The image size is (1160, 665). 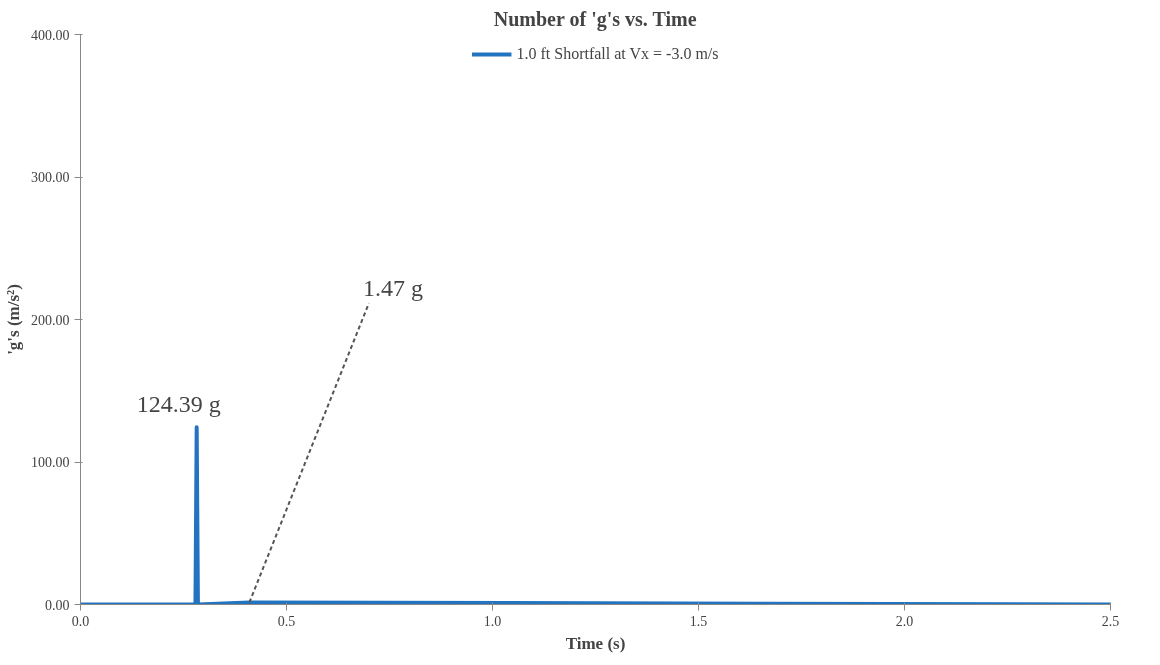 I want to click on x-tick-label: 2.0, so click(x=904, y=621).